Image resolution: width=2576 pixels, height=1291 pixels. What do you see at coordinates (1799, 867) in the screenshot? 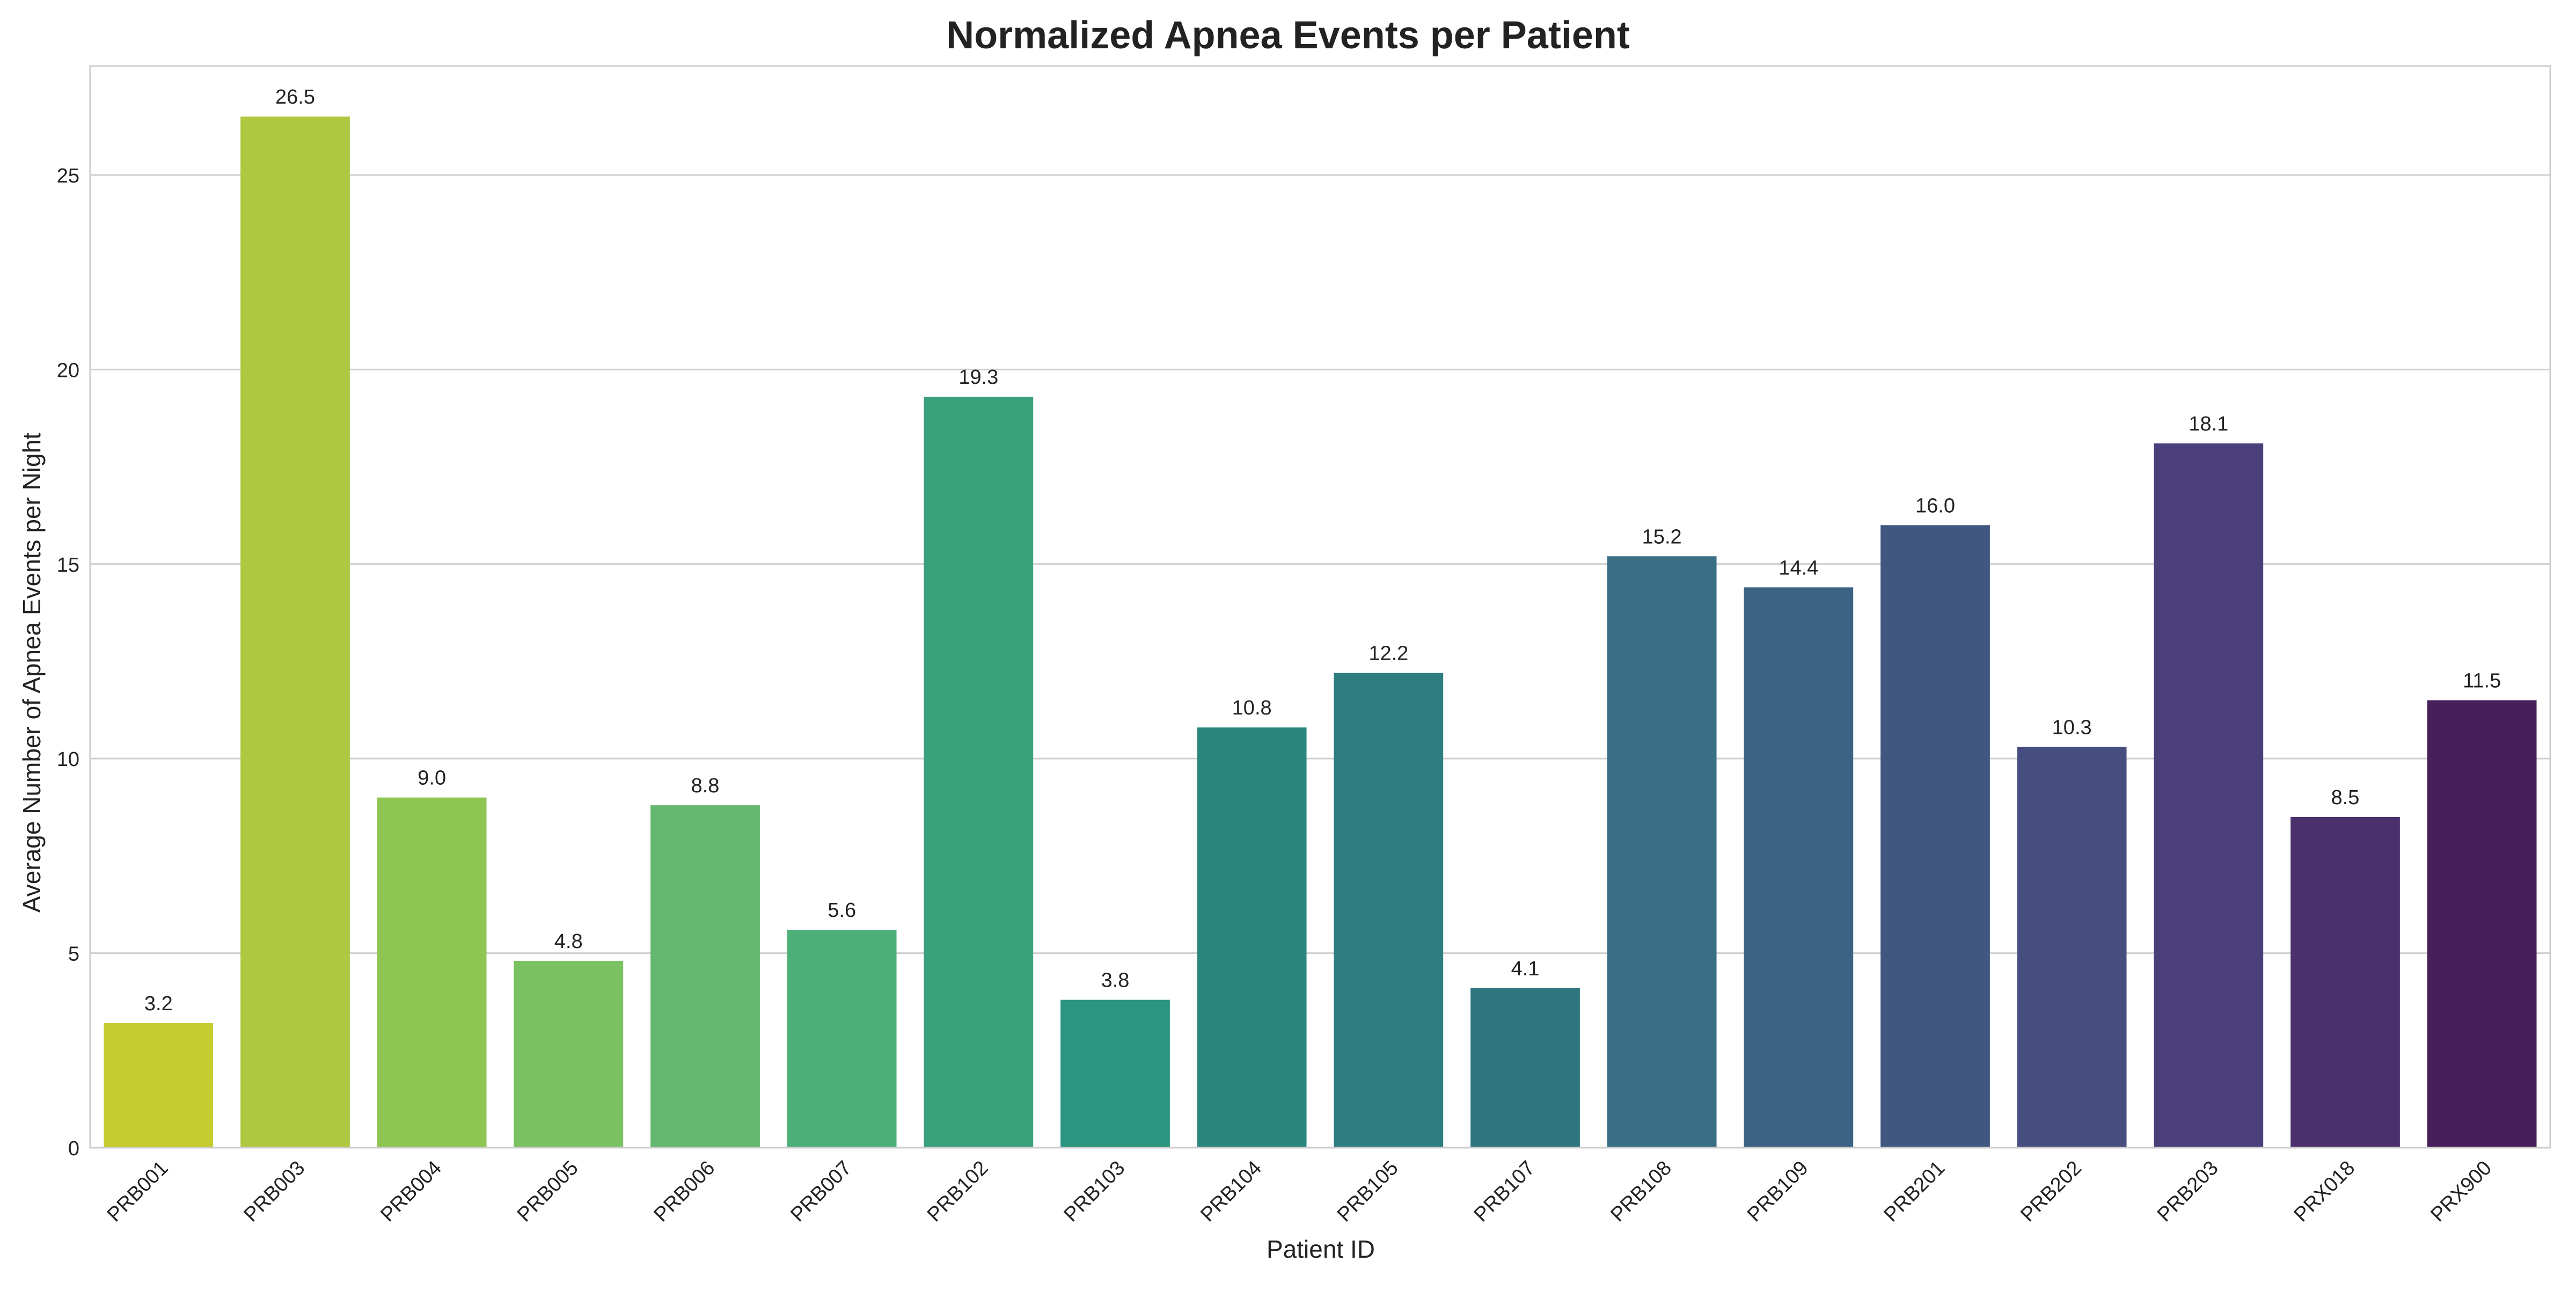
I see `bar-prb109` at bounding box center [1799, 867].